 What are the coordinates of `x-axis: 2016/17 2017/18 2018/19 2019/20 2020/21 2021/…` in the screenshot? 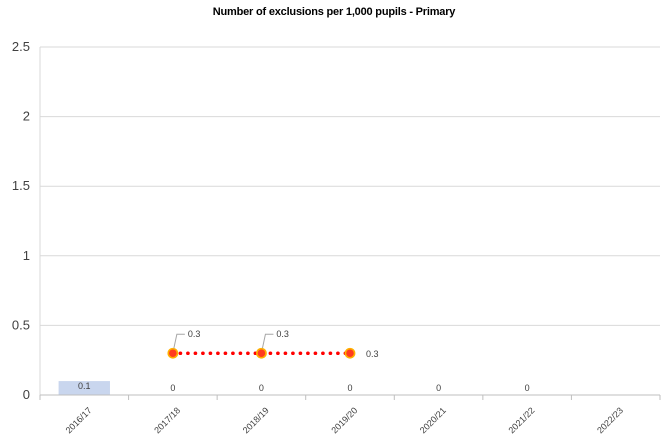 It's located at (350, 414).